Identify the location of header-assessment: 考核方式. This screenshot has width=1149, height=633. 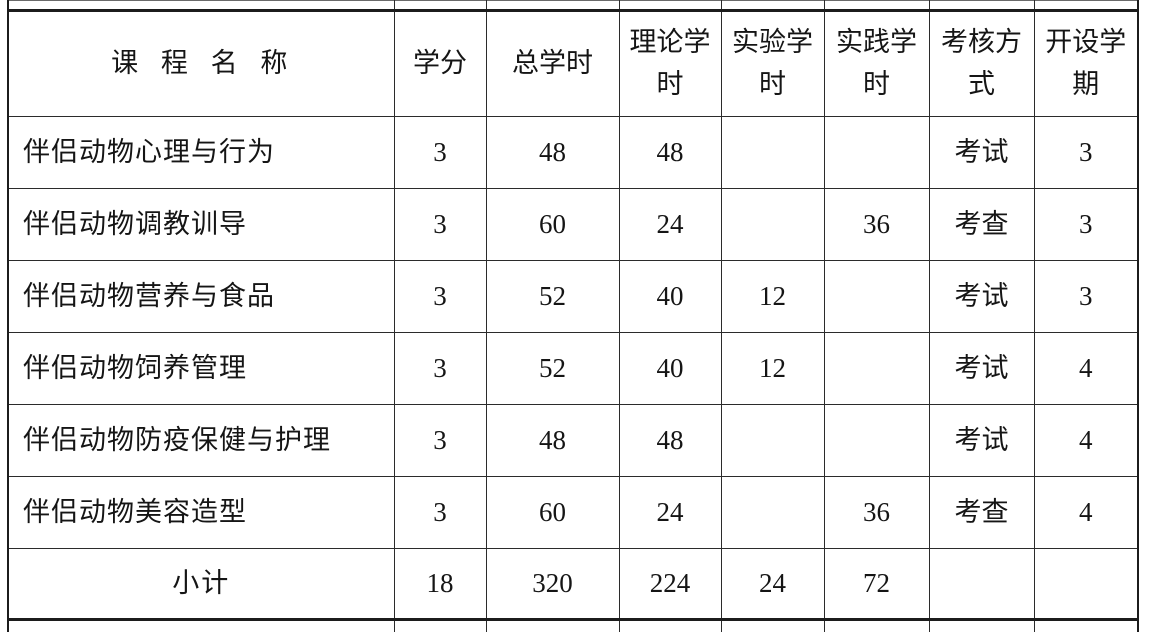
(981, 63).